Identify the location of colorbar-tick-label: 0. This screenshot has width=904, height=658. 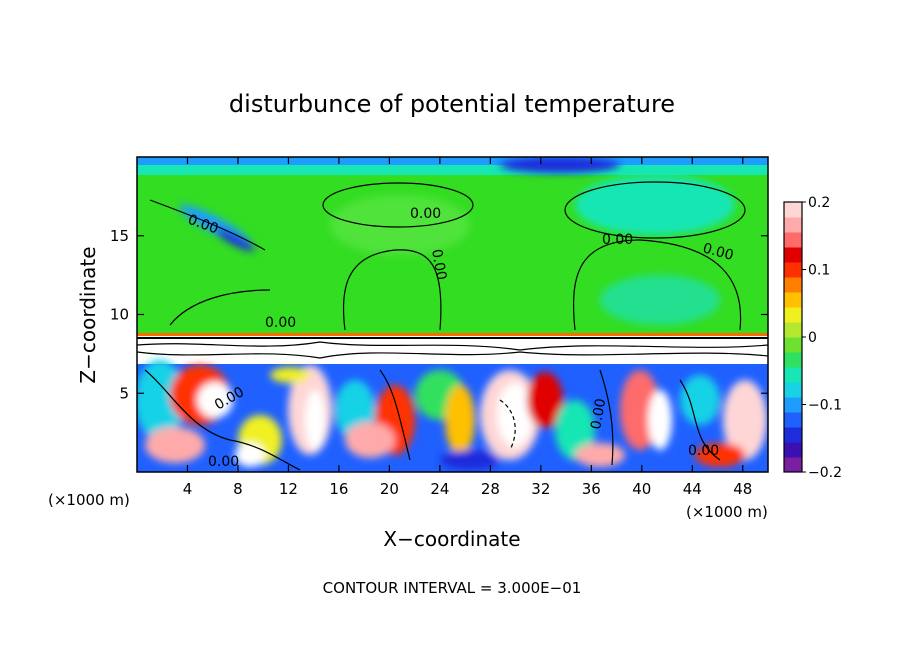
(812, 338).